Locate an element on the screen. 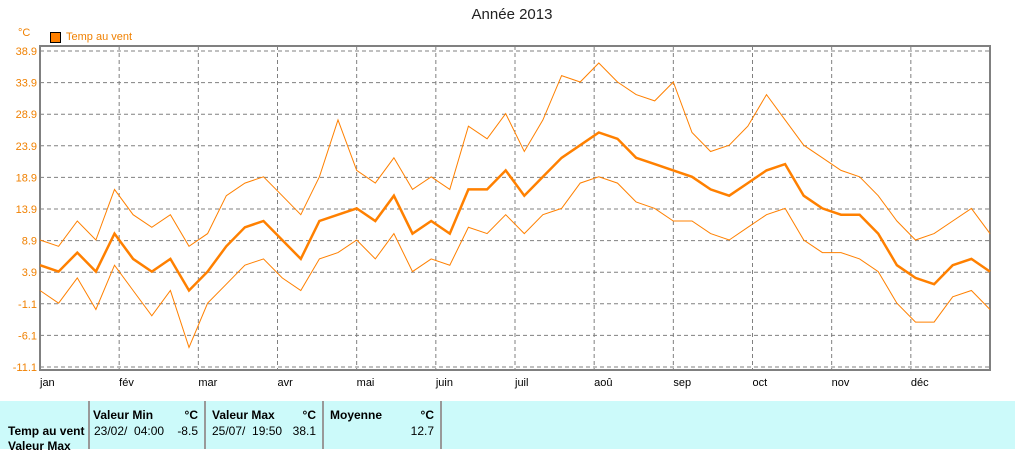  min-header: Valeur Min is located at coordinates (123, 415).